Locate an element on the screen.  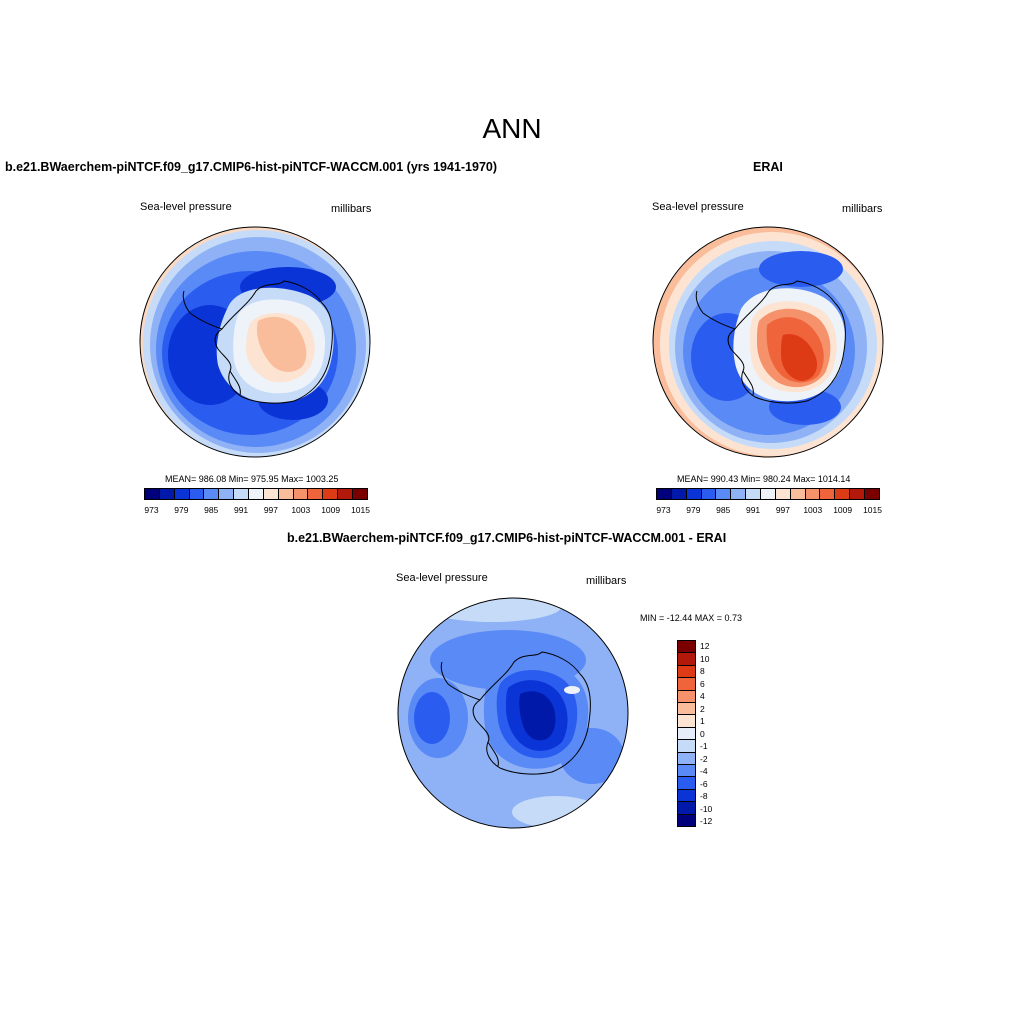
panel2-colorbar is located at coordinates (768, 494).